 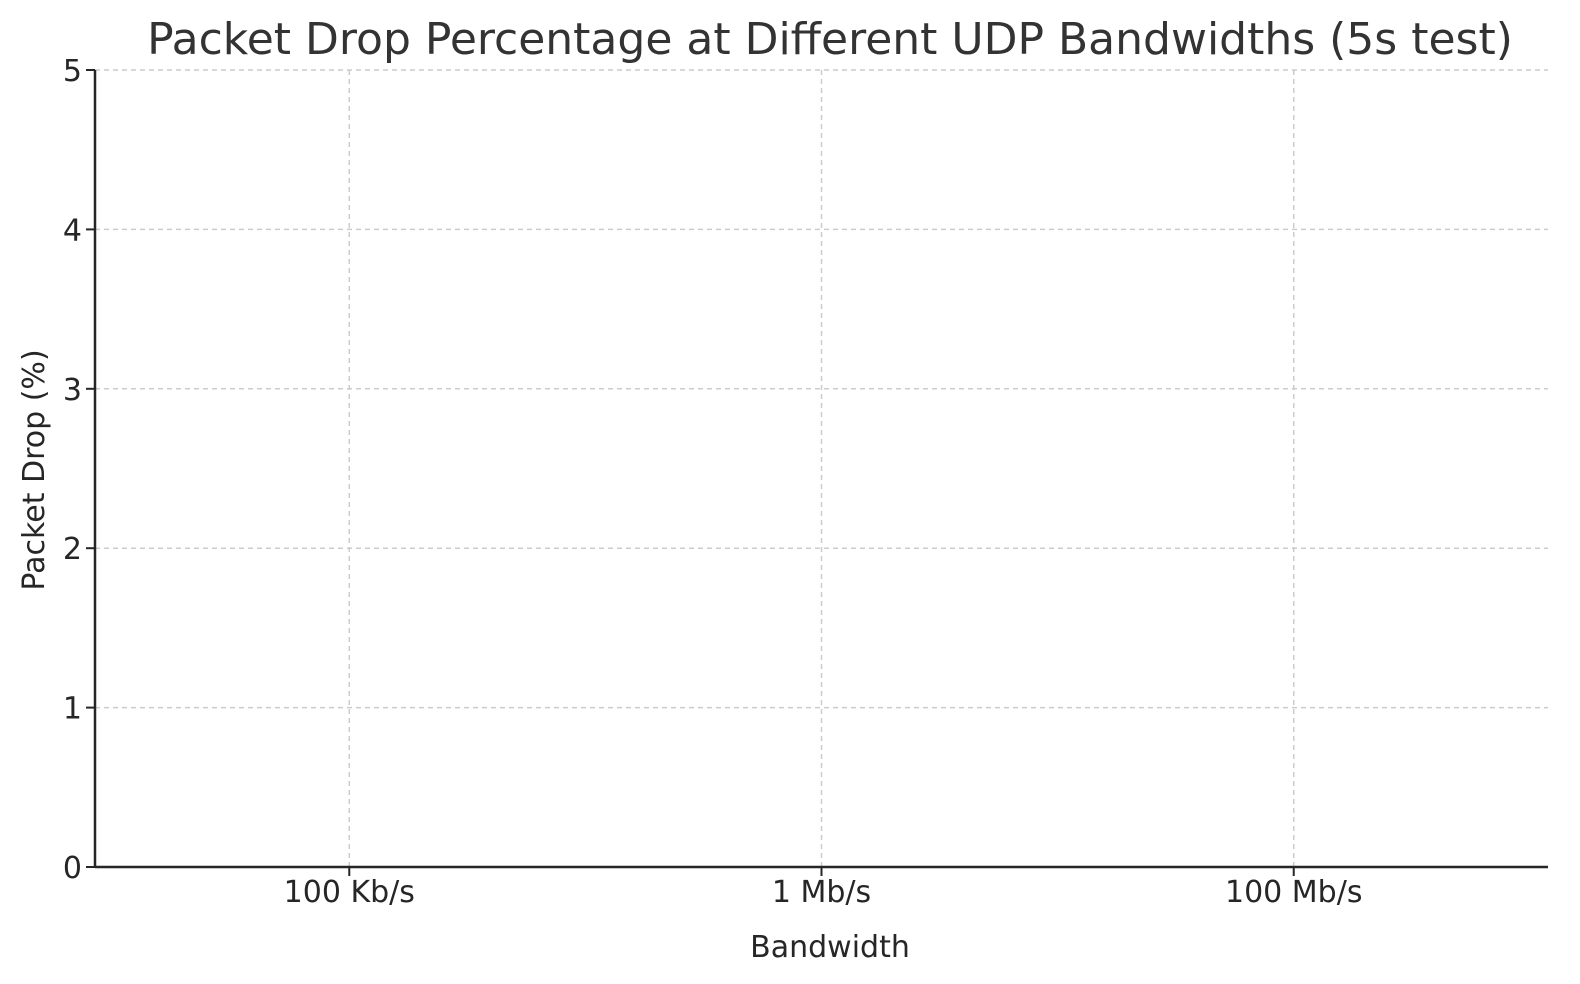 I want to click on y-tick-label: 3, so click(x=72, y=390).